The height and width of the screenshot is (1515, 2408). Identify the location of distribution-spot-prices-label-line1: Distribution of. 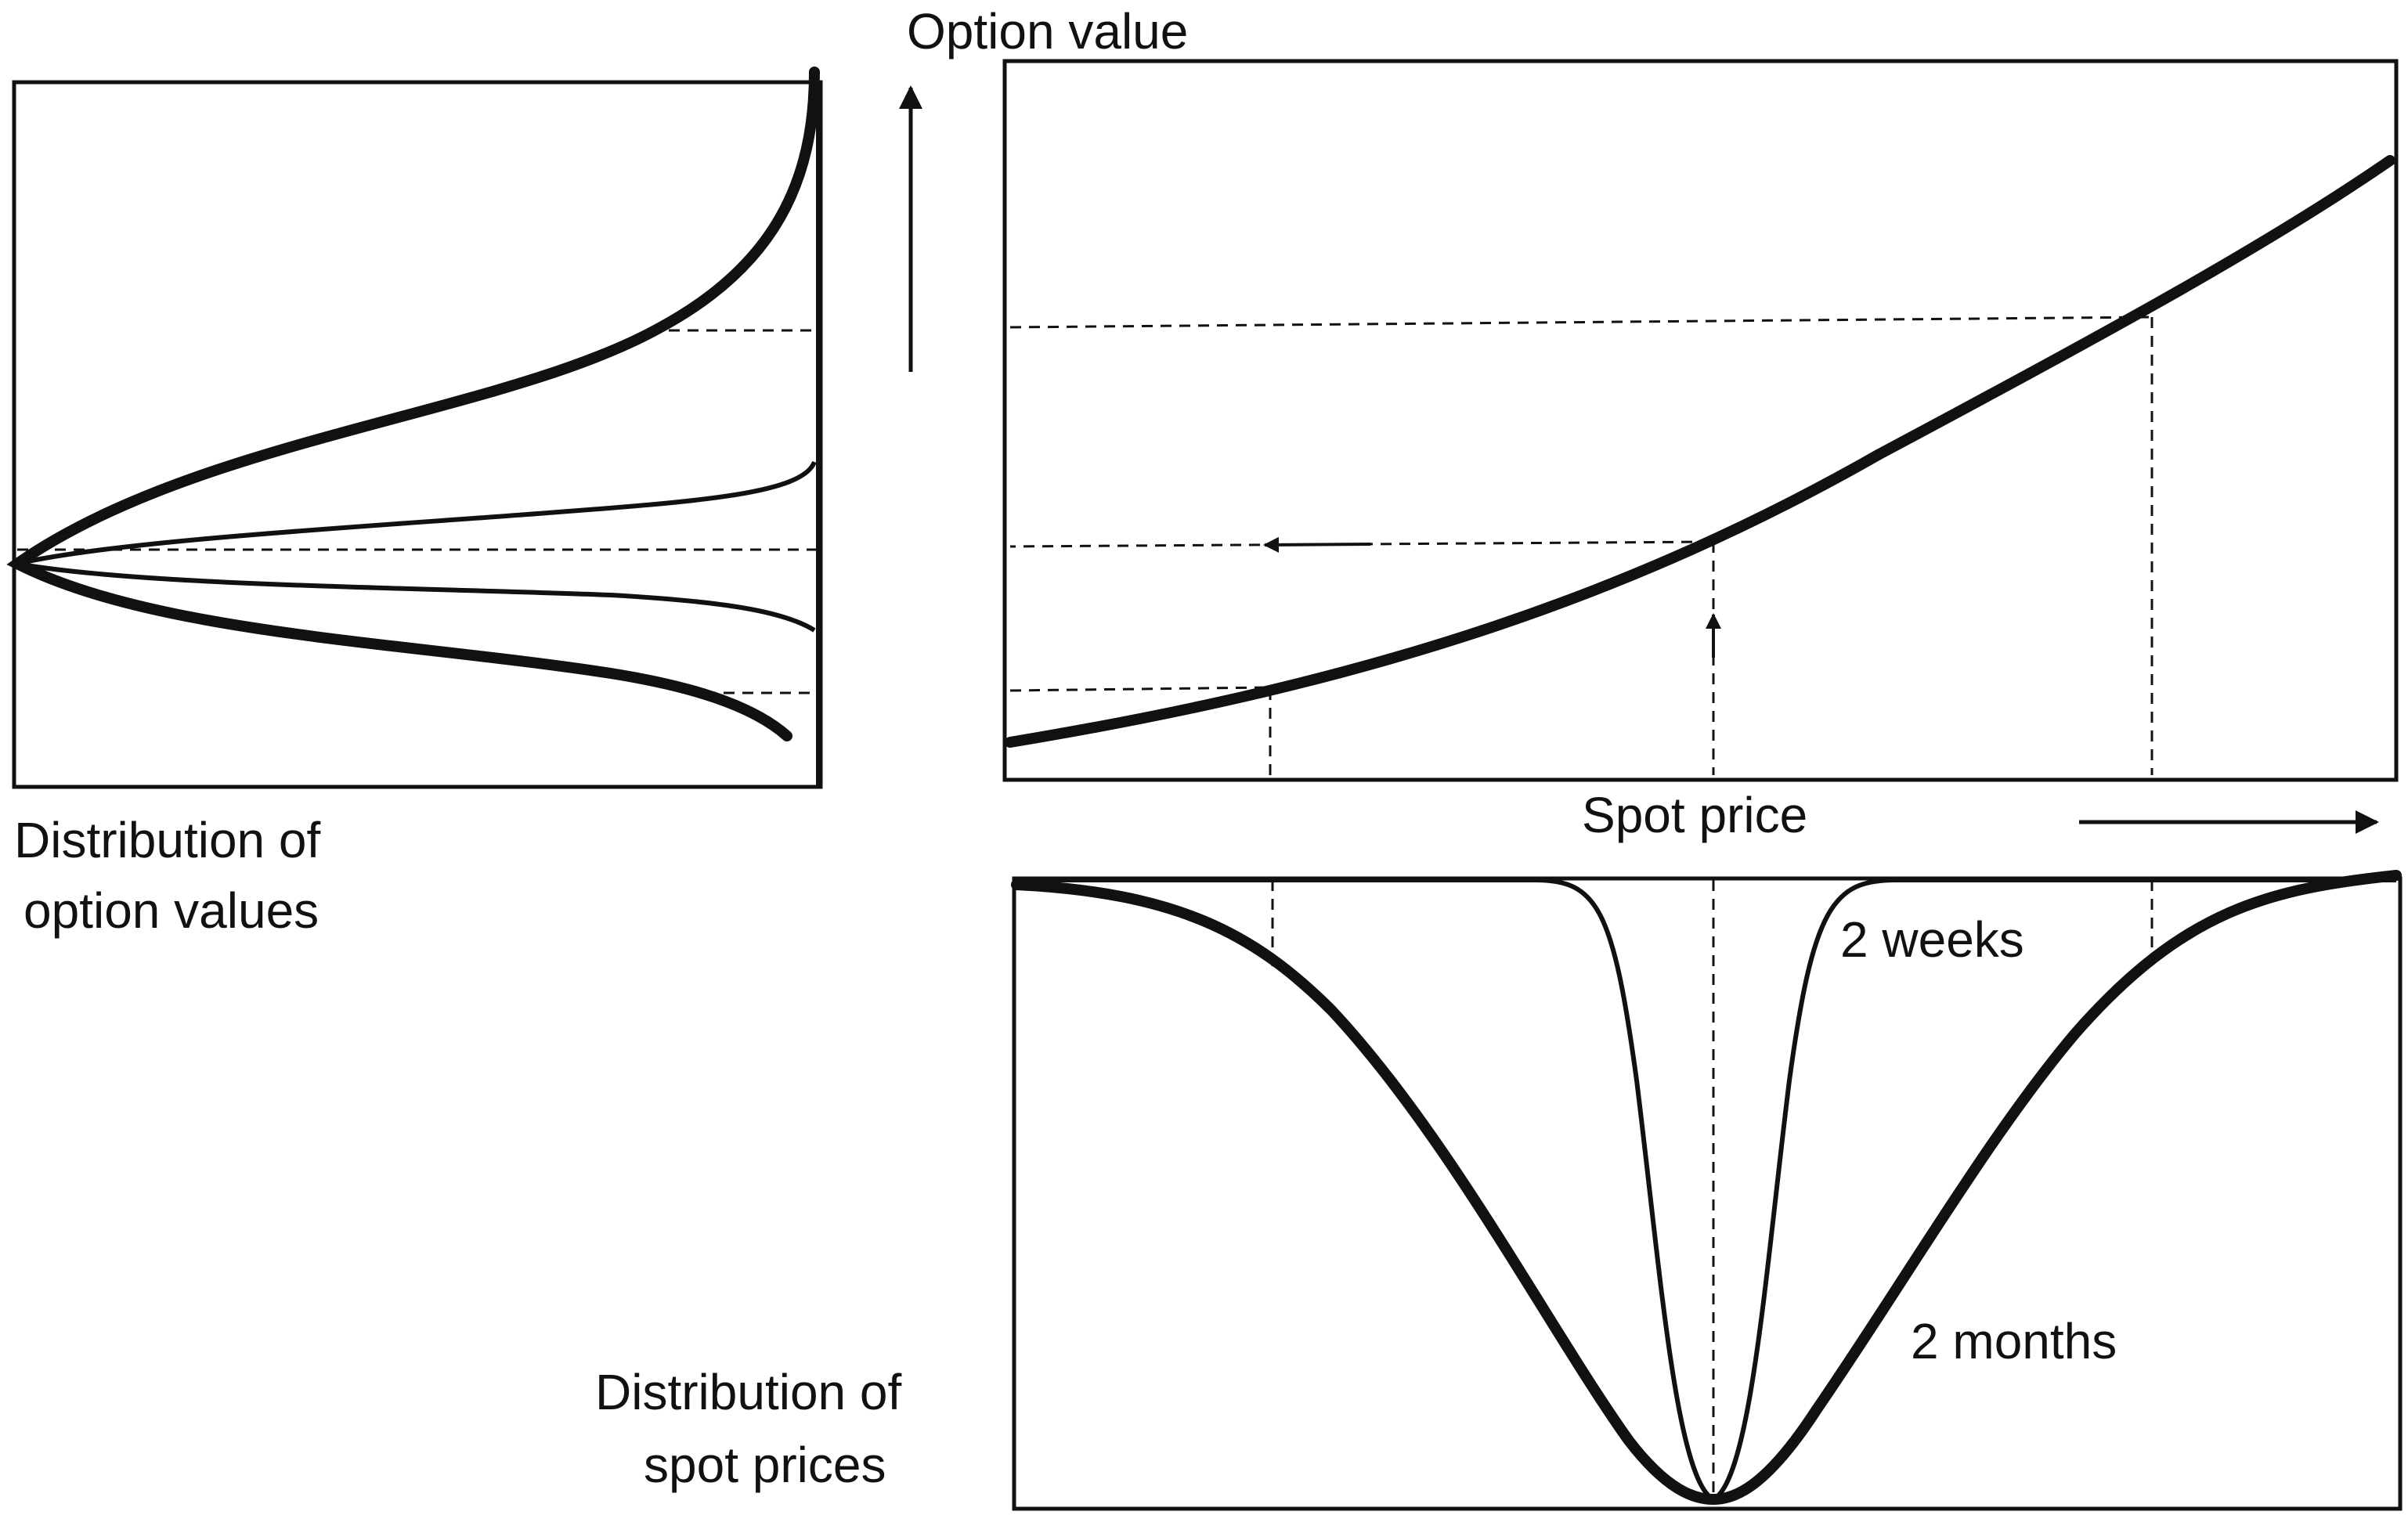
(748, 1392).